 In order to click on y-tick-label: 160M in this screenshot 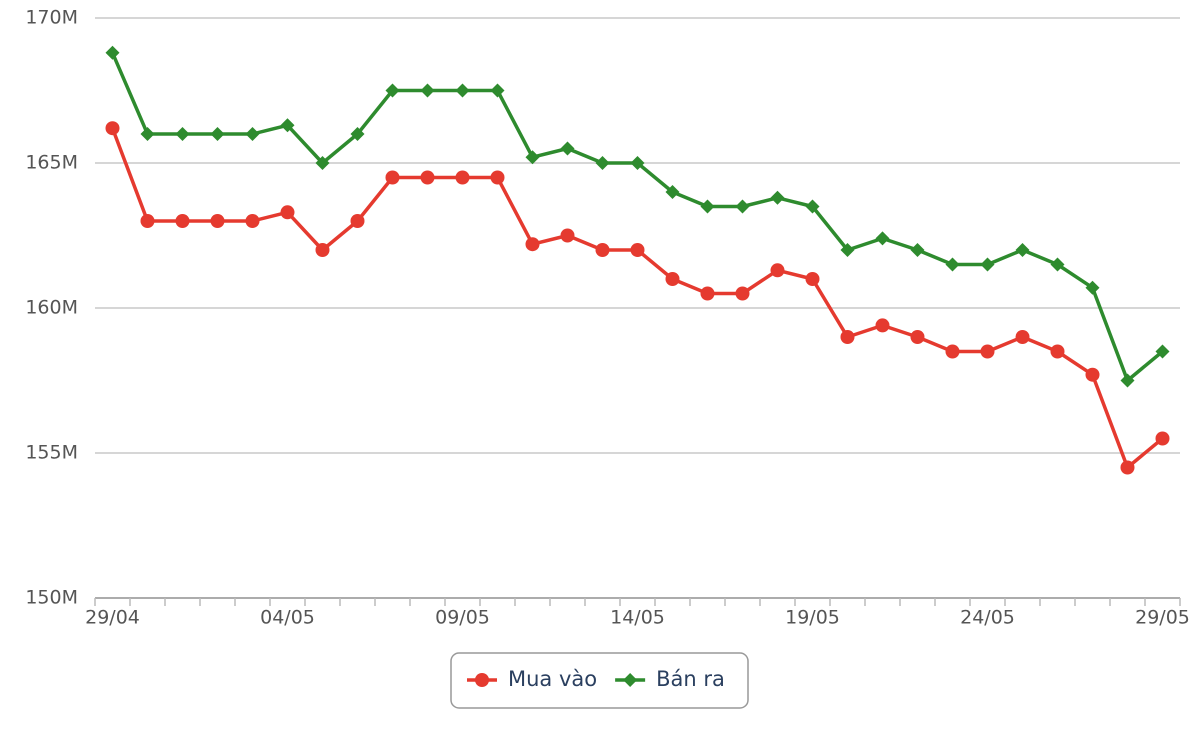, I will do `click(51, 308)`.